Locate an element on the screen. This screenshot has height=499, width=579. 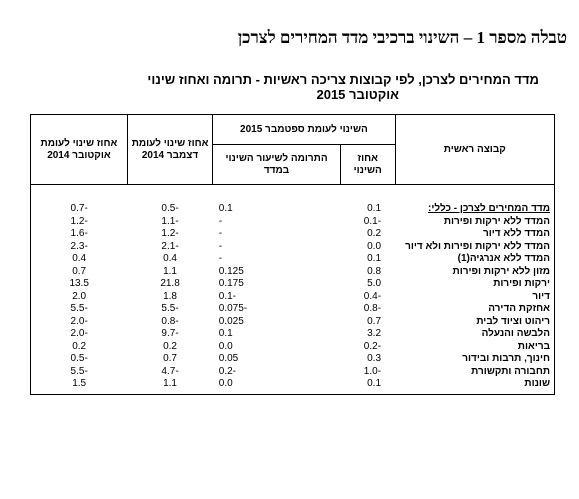
cell-text: -2.0 is located at coordinates (79, 321).